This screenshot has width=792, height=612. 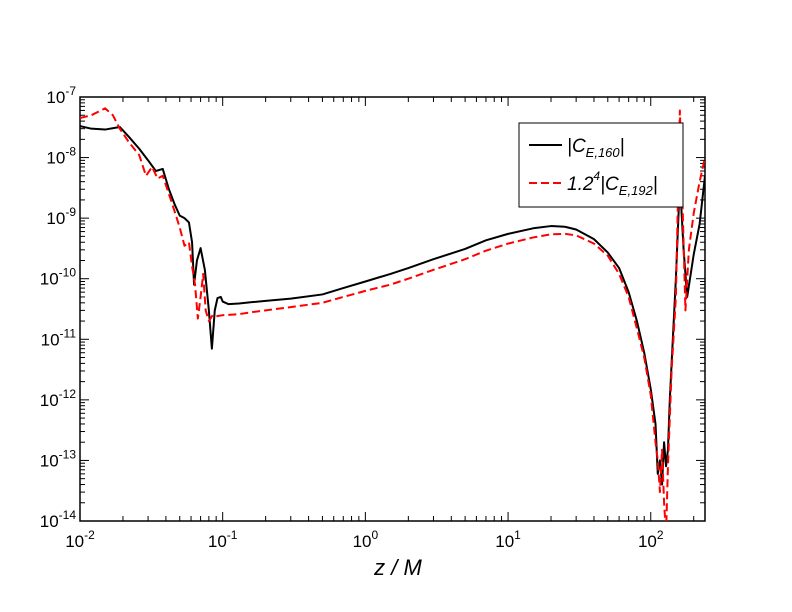 I want to click on x-tick-label: 10², so click(x=651, y=539).